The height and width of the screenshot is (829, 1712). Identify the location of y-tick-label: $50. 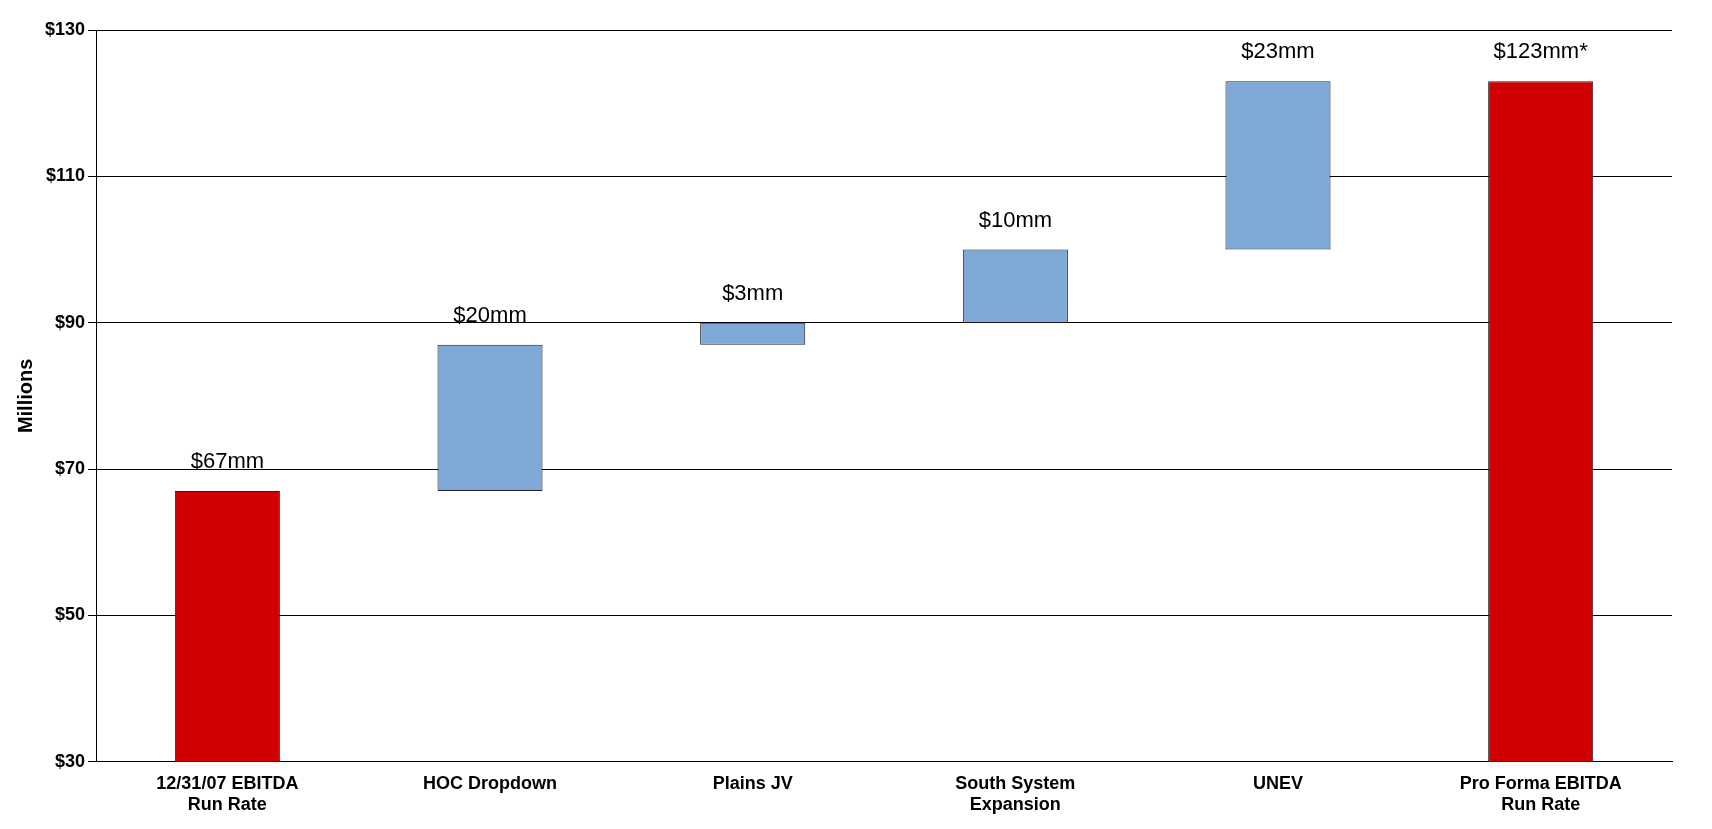
(70, 614).